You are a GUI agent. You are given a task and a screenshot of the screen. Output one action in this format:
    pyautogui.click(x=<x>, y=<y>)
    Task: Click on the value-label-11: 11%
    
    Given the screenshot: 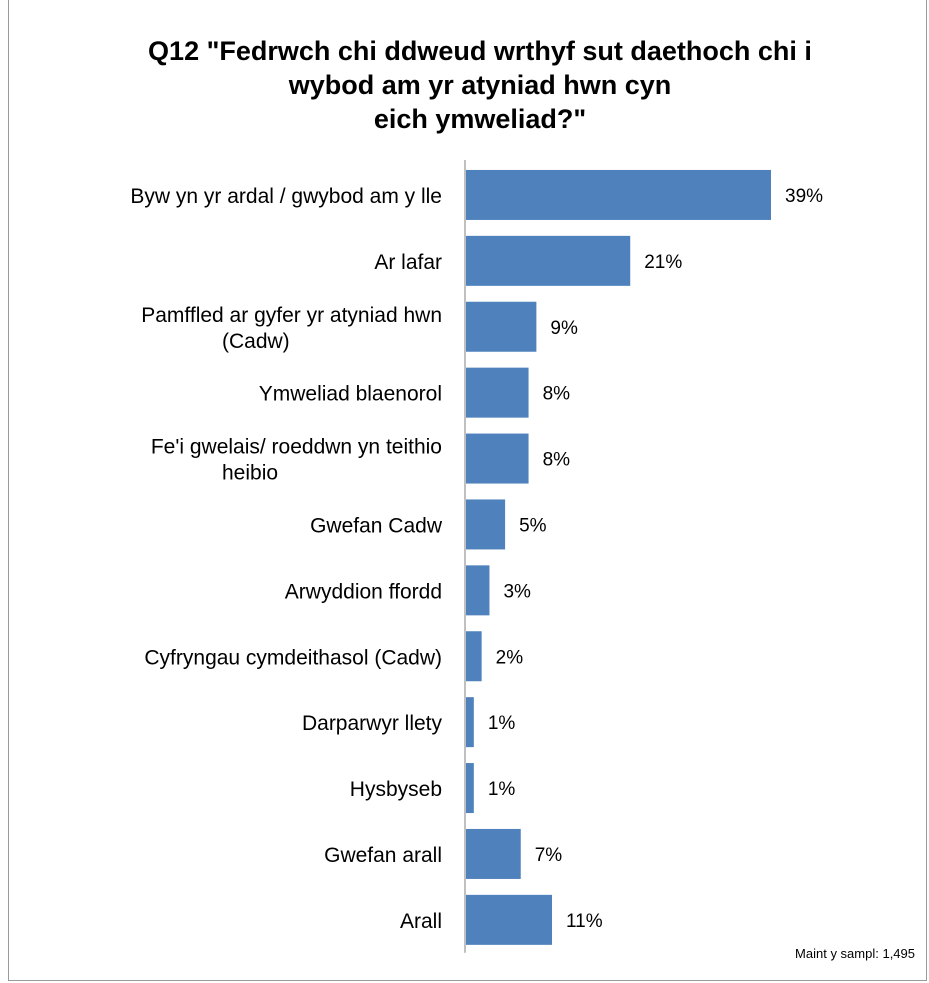 What is the action you would take?
    pyautogui.click(x=584, y=921)
    